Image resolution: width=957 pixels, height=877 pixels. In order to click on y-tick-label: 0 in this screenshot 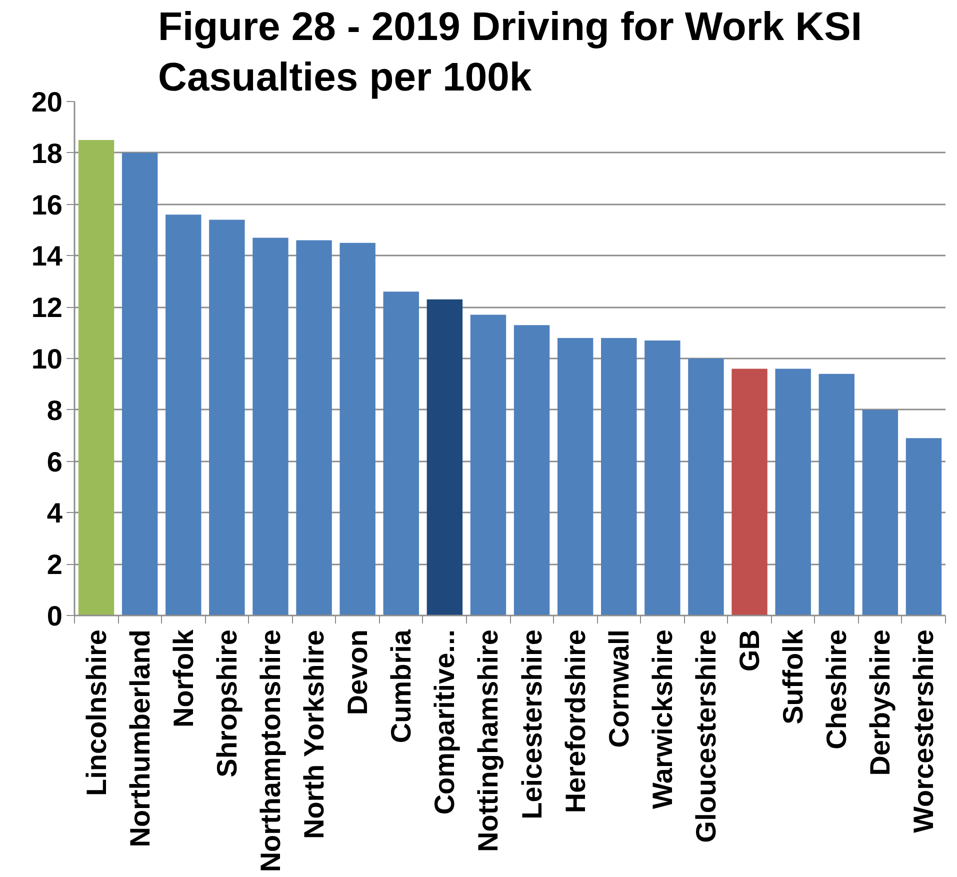, I will do `click(54, 616)`.